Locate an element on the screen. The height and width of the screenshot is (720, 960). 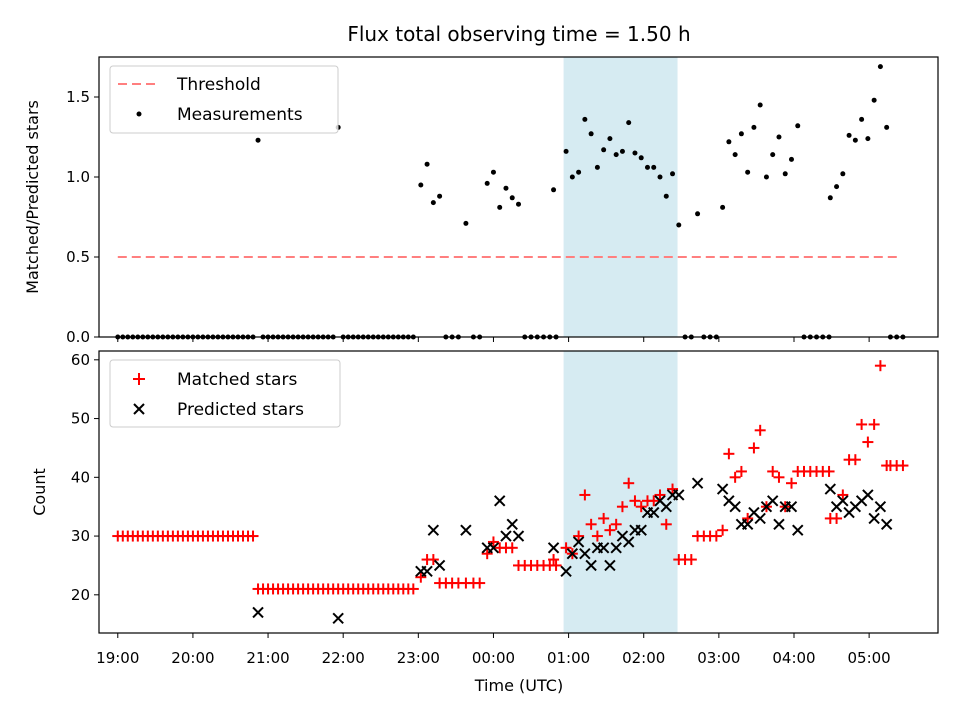
bottom-legend-box is located at coordinates (225, 393).